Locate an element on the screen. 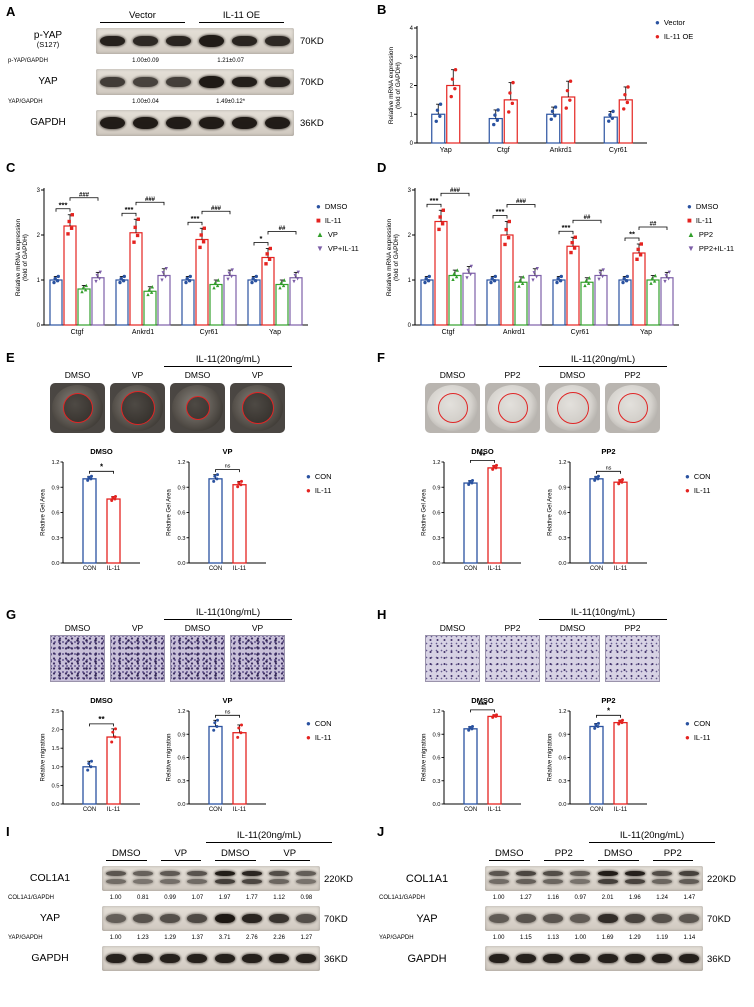 The height and width of the screenshot is (1007, 754). quant-ratio-label: COL1A1/GAPDH is located at coordinates (31, 898).